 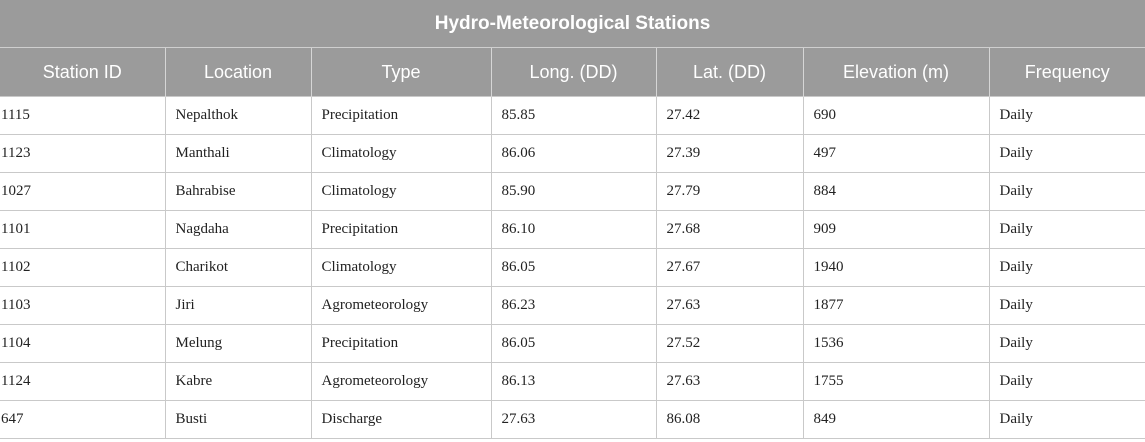 I want to click on table-title: Hydro-Meteorological Stations, so click(x=572, y=24).